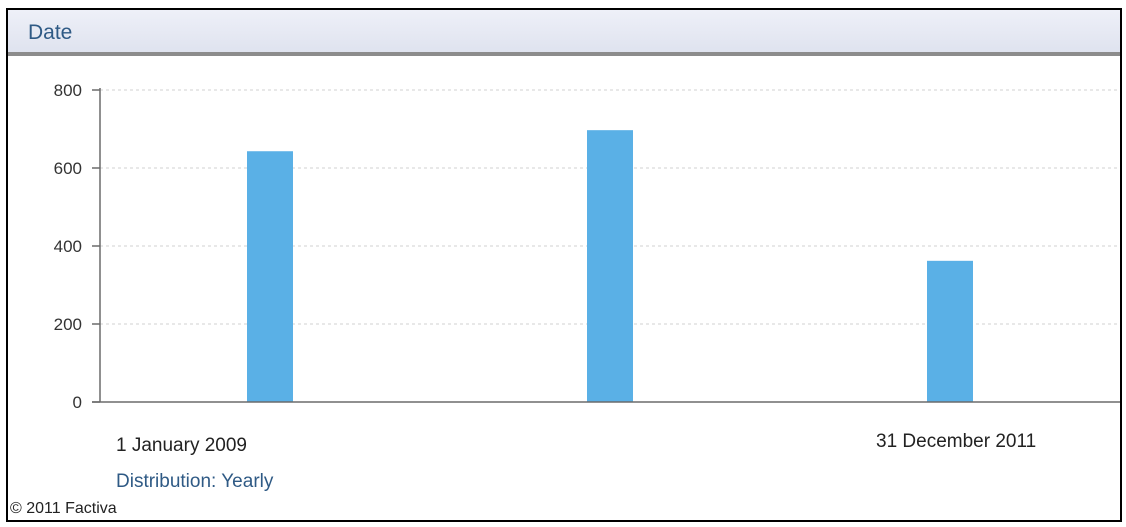  What do you see at coordinates (564, 33) in the screenshot?
I see `panel-header: Date` at bounding box center [564, 33].